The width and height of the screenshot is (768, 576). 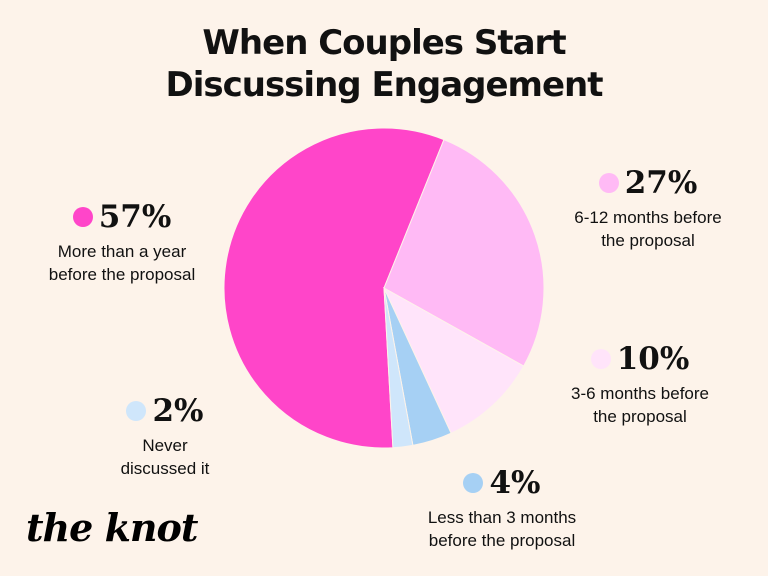 I want to click on title-line-1: When Couples Start, so click(x=384, y=43).